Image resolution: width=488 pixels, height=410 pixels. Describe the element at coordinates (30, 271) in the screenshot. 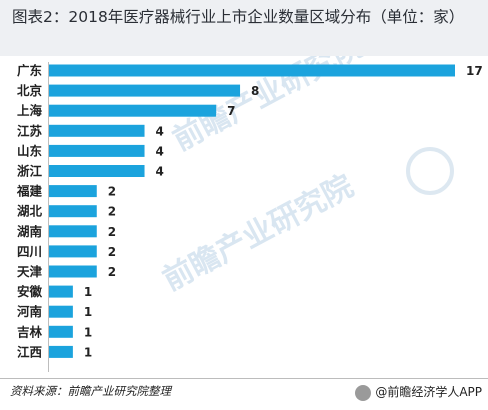

I see `category-label: 天津` at that location.